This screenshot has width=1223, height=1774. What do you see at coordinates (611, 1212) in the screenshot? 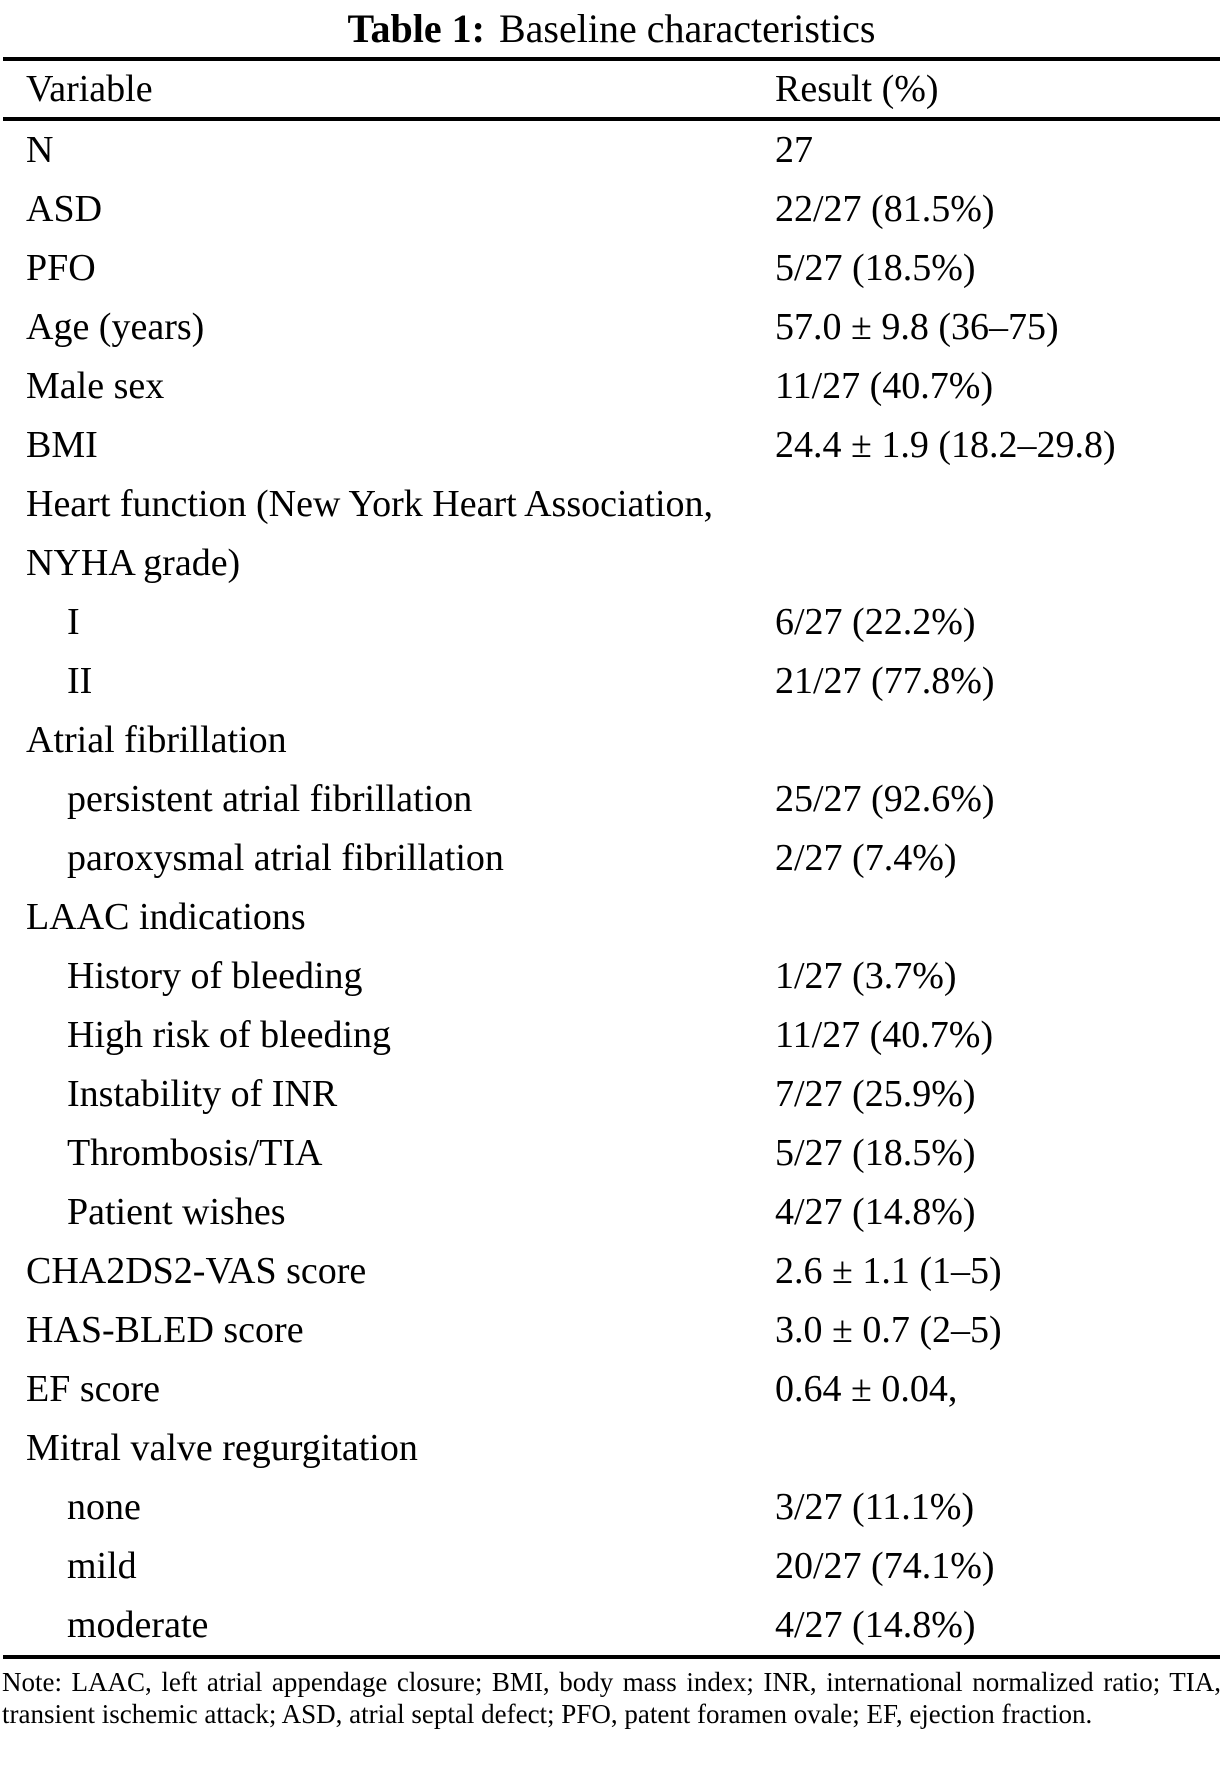
I see `table-row: Patient wishes 4/27 (14.8%)` at bounding box center [611, 1212].